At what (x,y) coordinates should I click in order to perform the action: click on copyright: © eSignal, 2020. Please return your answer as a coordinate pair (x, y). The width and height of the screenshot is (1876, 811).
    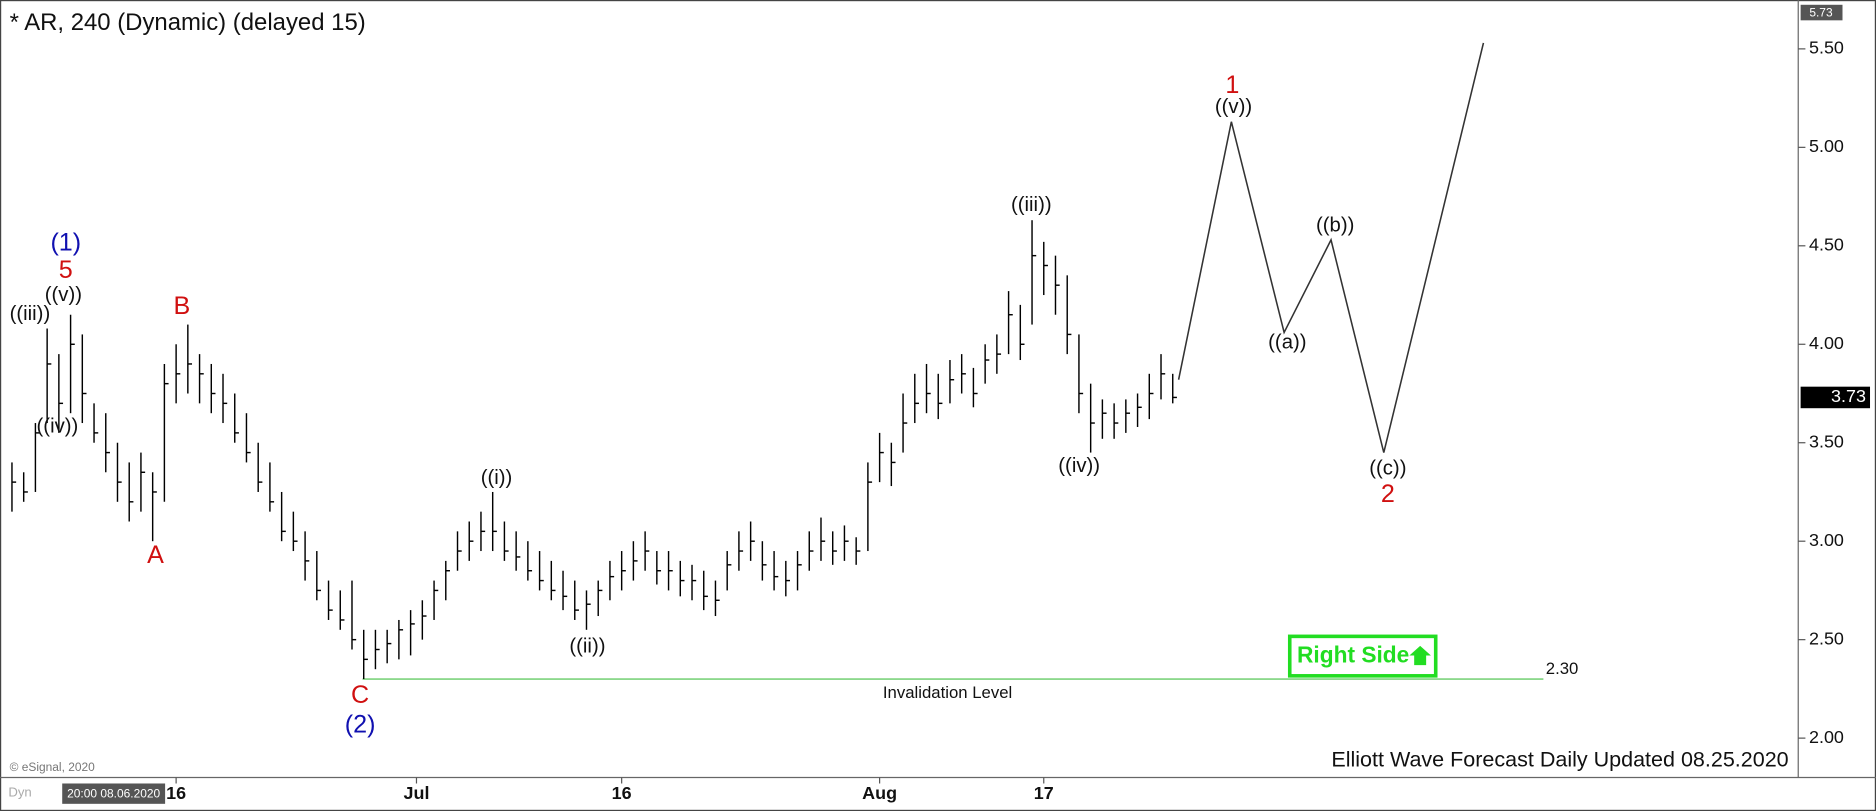
    Looking at the image, I should click on (53, 767).